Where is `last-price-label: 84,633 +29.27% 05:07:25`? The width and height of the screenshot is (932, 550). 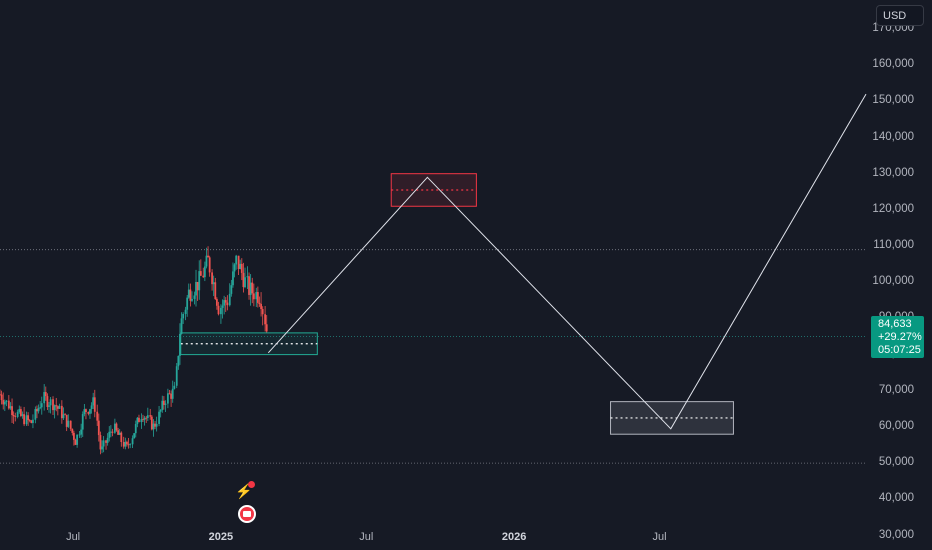
last-price-label: 84,633 +29.27% 05:07:25 is located at coordinates (897, 337).